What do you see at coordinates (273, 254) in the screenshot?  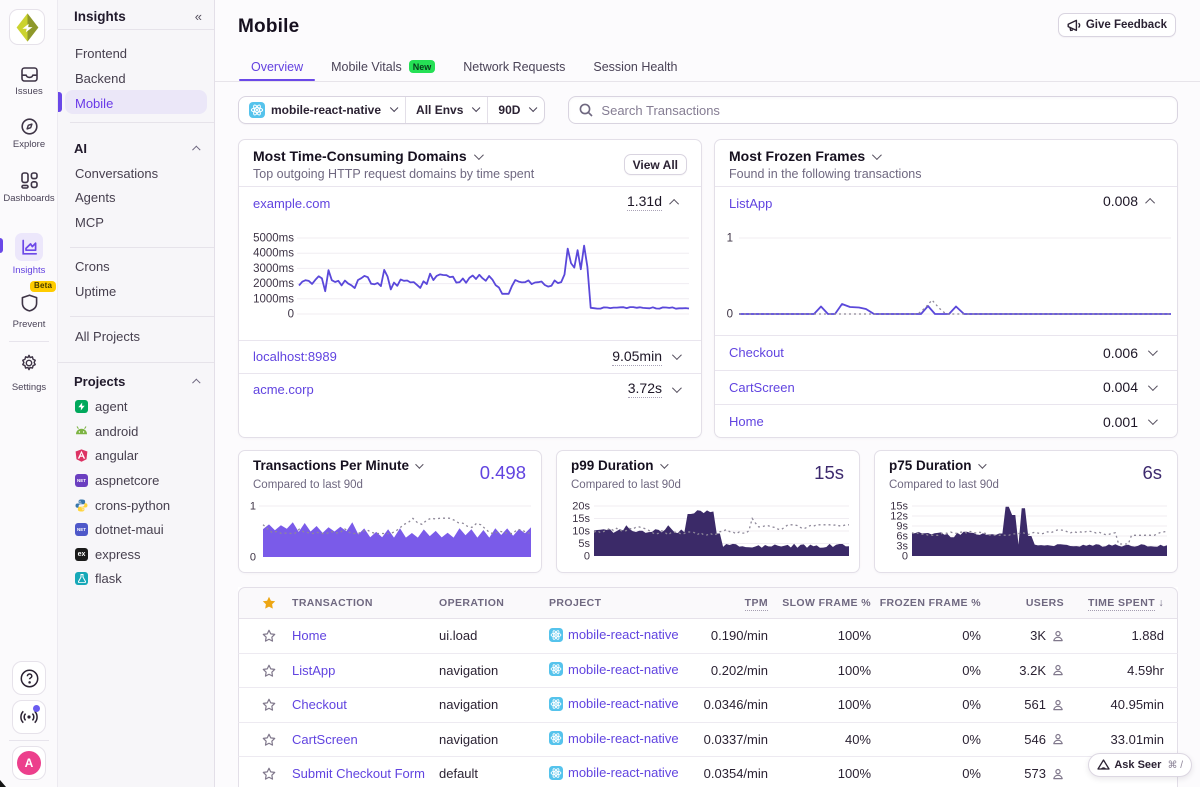 I see `svg-text: 4000ms` at bounding box center [273, 254].